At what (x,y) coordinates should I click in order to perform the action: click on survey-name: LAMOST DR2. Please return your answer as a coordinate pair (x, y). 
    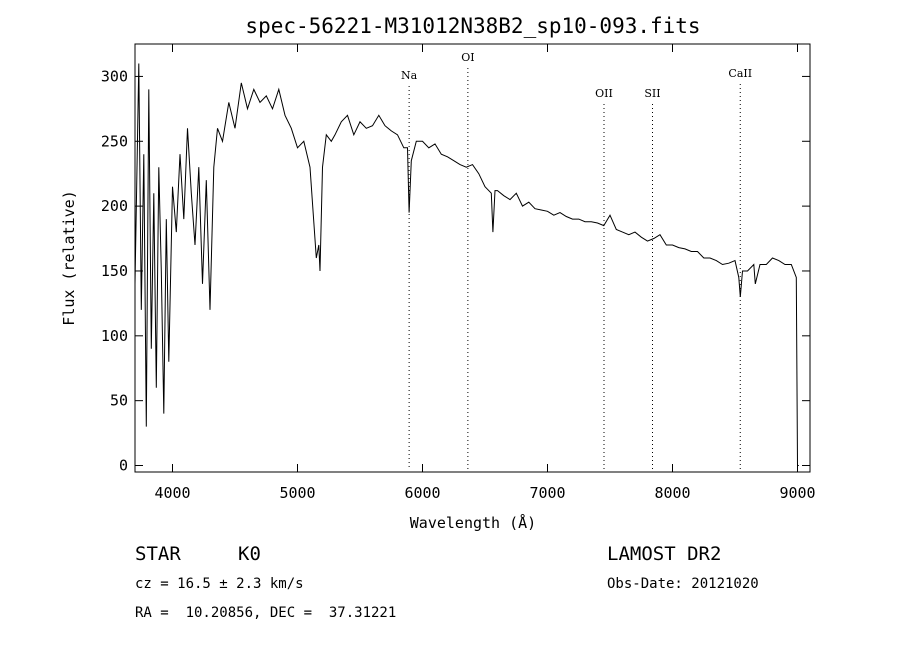
    Looking at the image, I should click on (664, 554).